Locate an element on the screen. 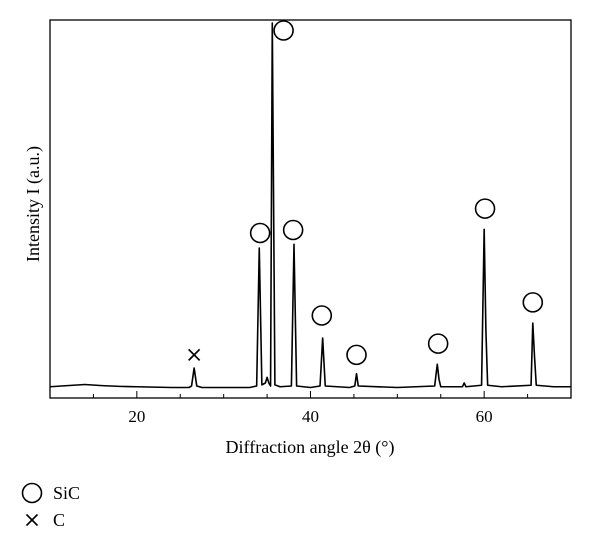 This screenshot has width=600, height=555. x-tick-label: 60 is located at coordinates (484, 416).